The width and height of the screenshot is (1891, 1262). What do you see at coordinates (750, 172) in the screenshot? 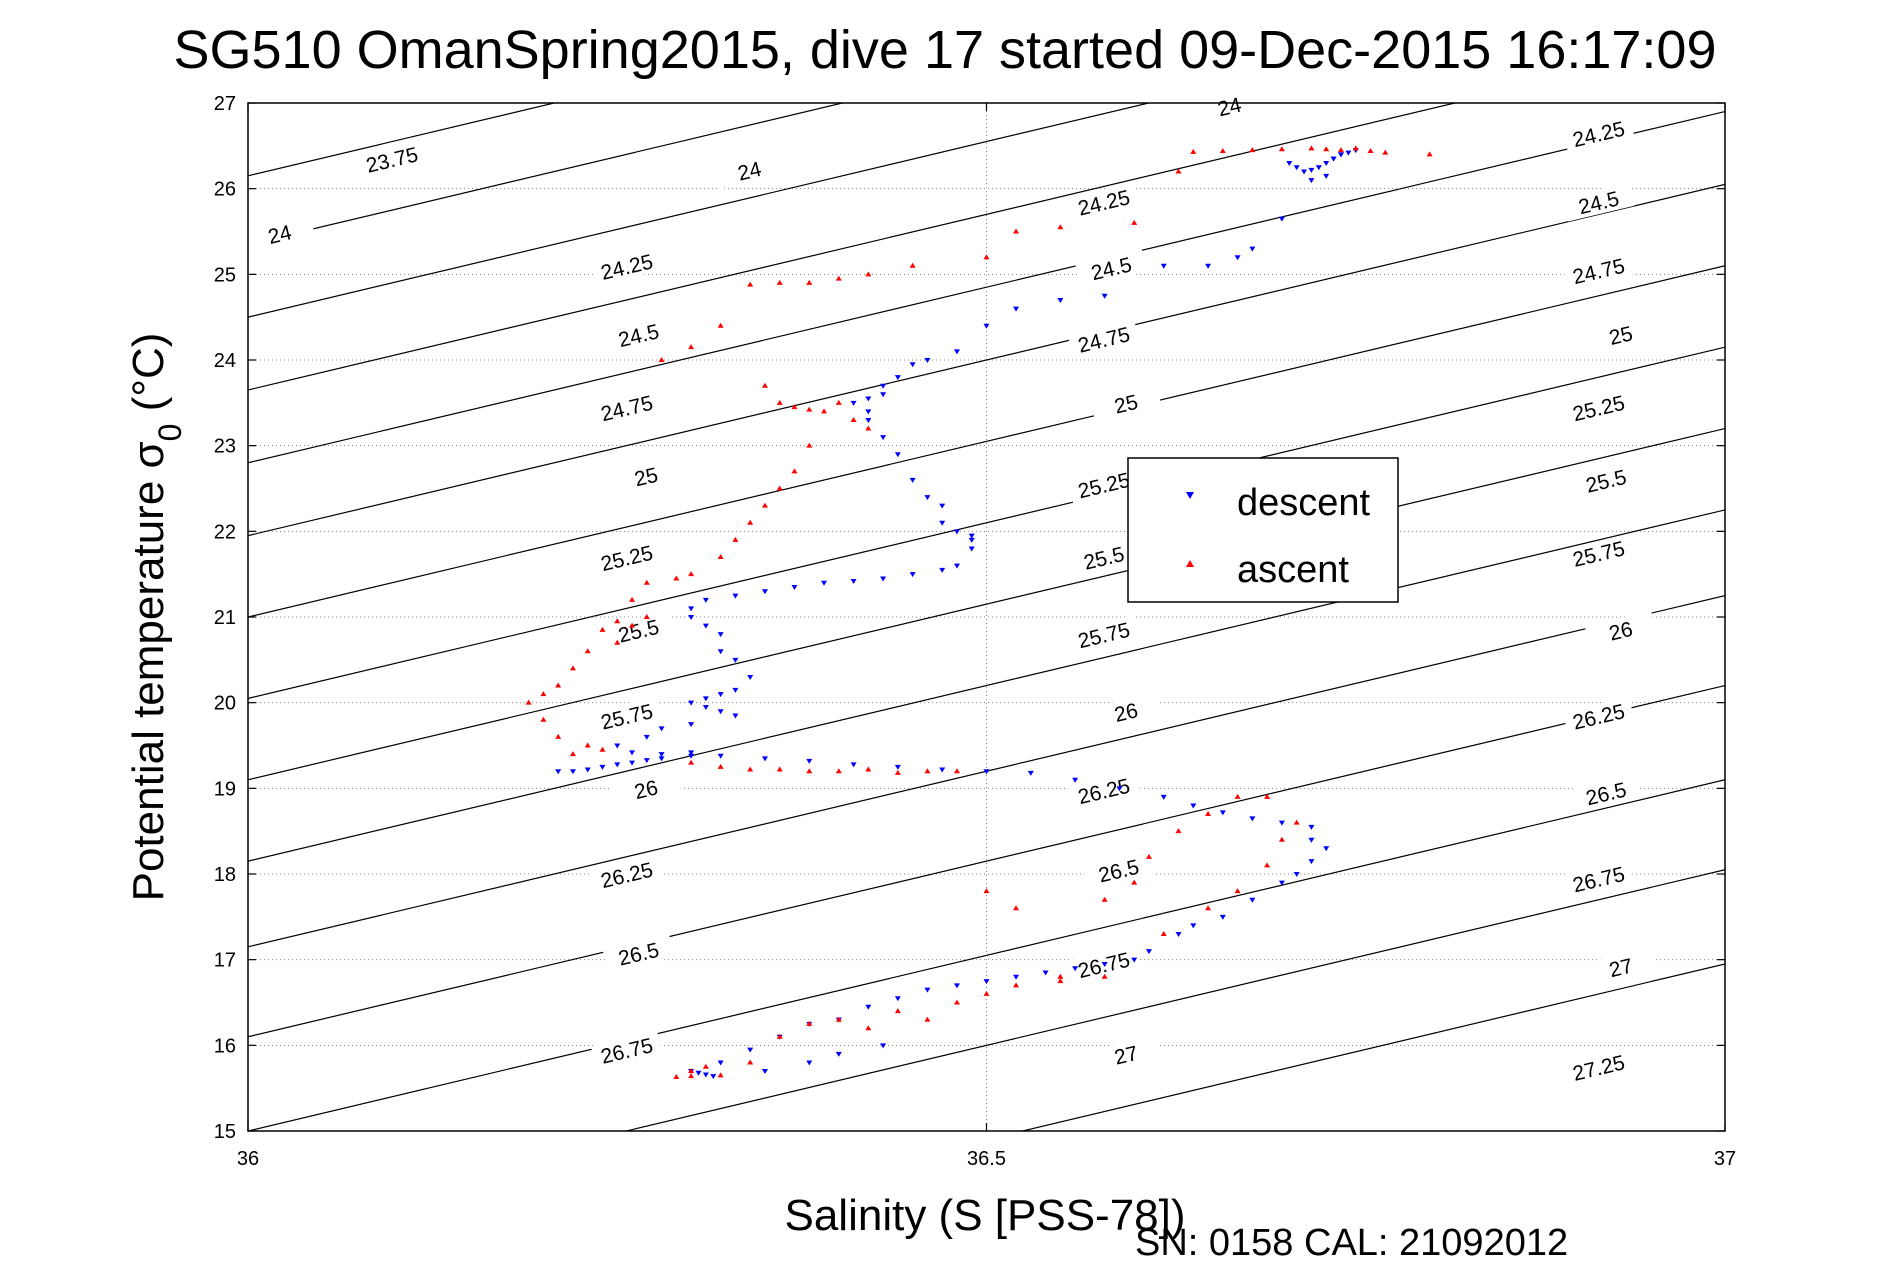
I see `contour-label: 24` at bounding box center [750, 172].